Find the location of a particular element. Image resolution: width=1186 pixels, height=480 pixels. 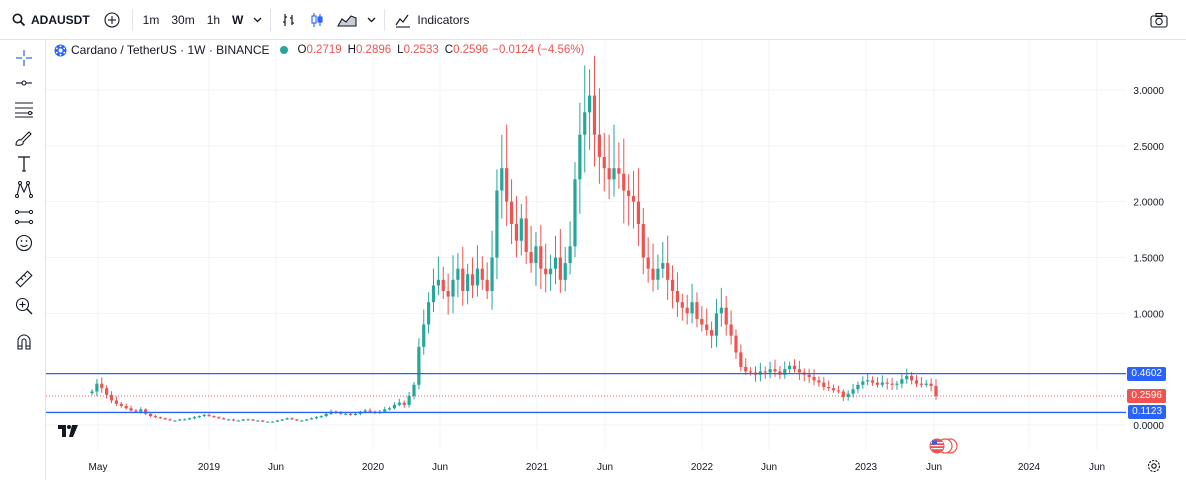

icons-tool is located at coordinates (24, 243).